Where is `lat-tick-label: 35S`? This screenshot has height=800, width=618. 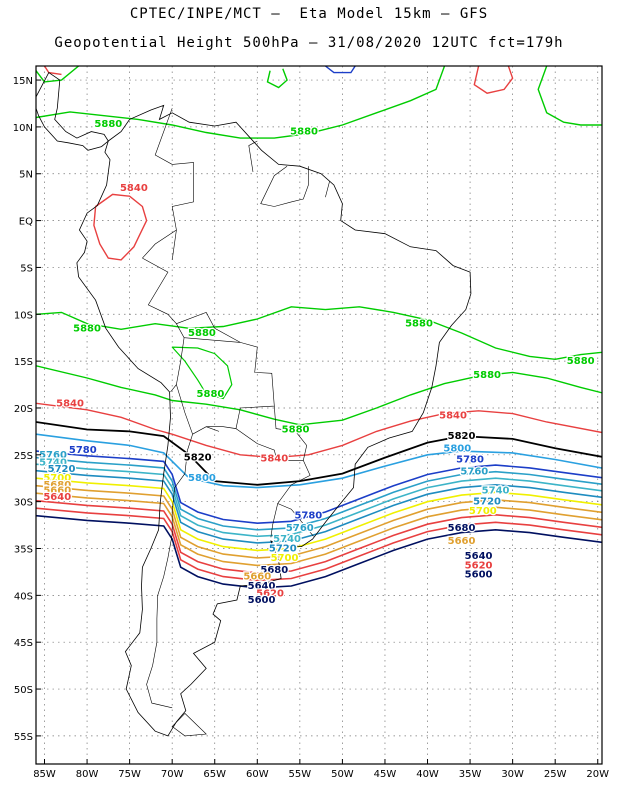 lat-tick-label: 35S is located at coordinates (23, 550).